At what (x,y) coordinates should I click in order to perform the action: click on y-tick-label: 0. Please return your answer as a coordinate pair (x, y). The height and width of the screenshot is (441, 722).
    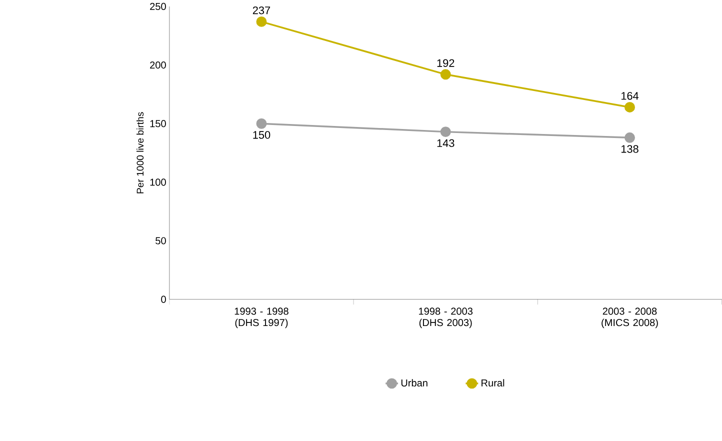
    Looking at the image, I should click on (163, 299).